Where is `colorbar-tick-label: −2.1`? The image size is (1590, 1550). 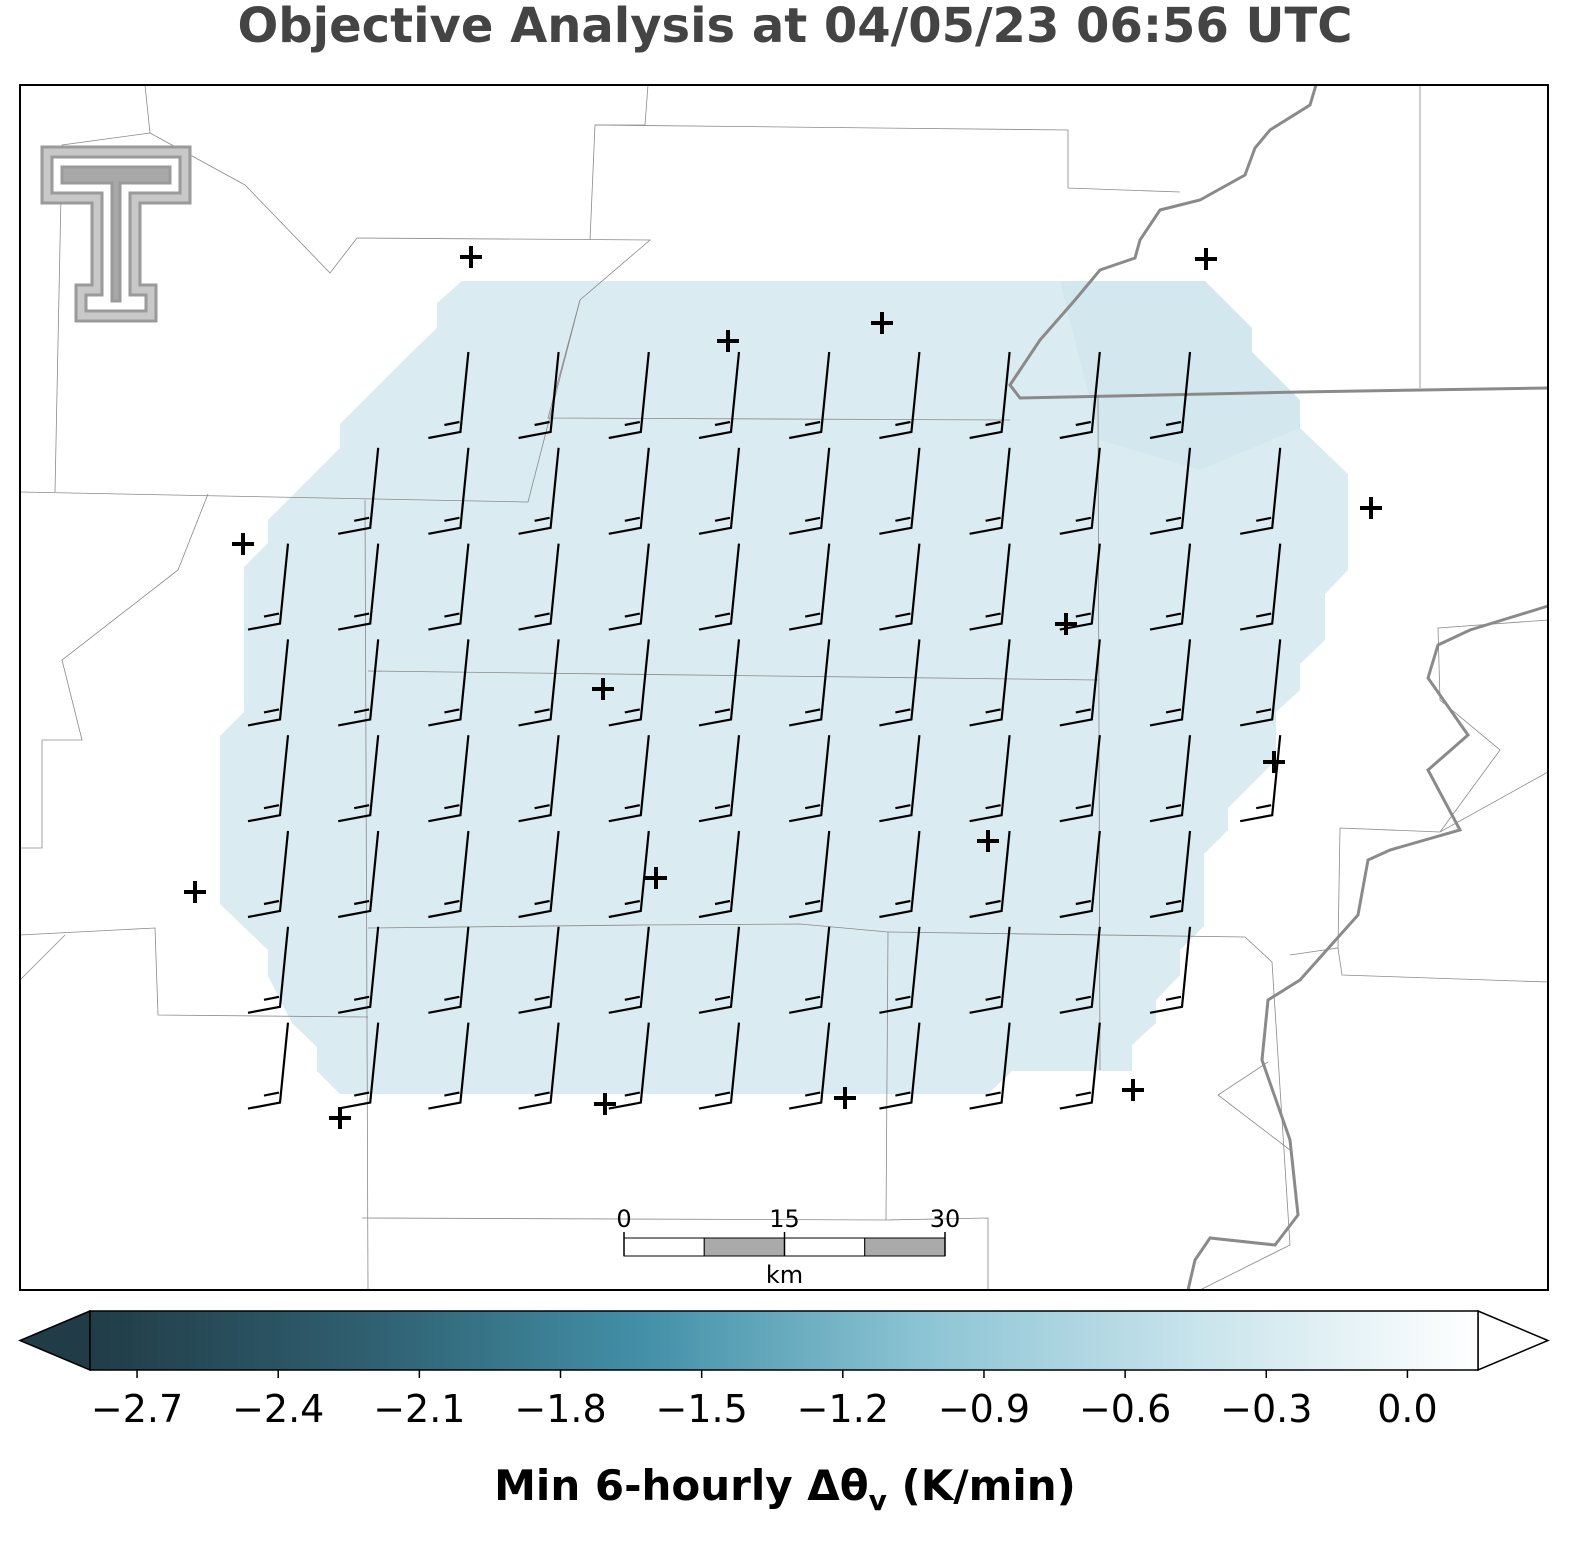
colorbar-tick-label: −2.1 is located at coordinates (419, 1409).